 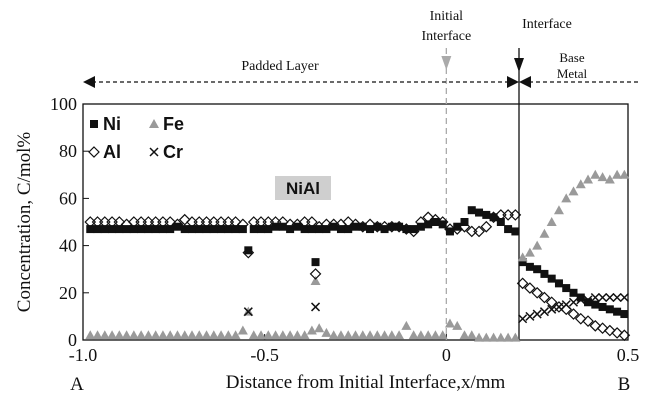 I want to click on legend-marker-cr, so click(x=154, y=152).